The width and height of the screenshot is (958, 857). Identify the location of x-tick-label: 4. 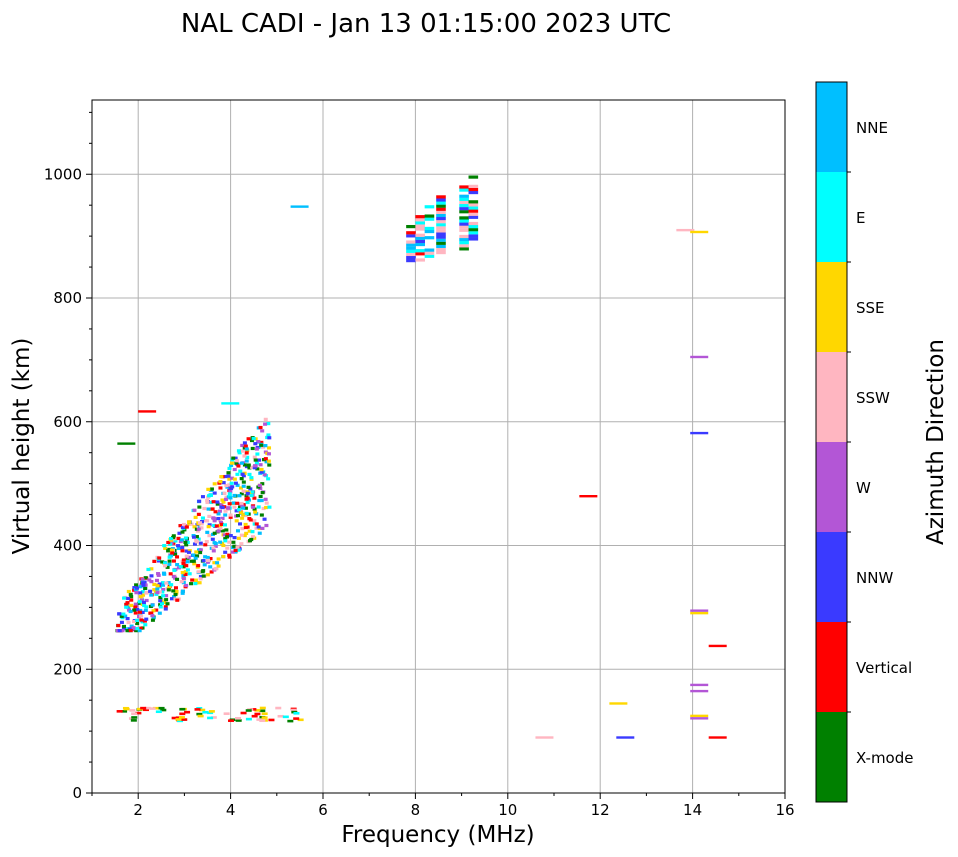
(231, 810).